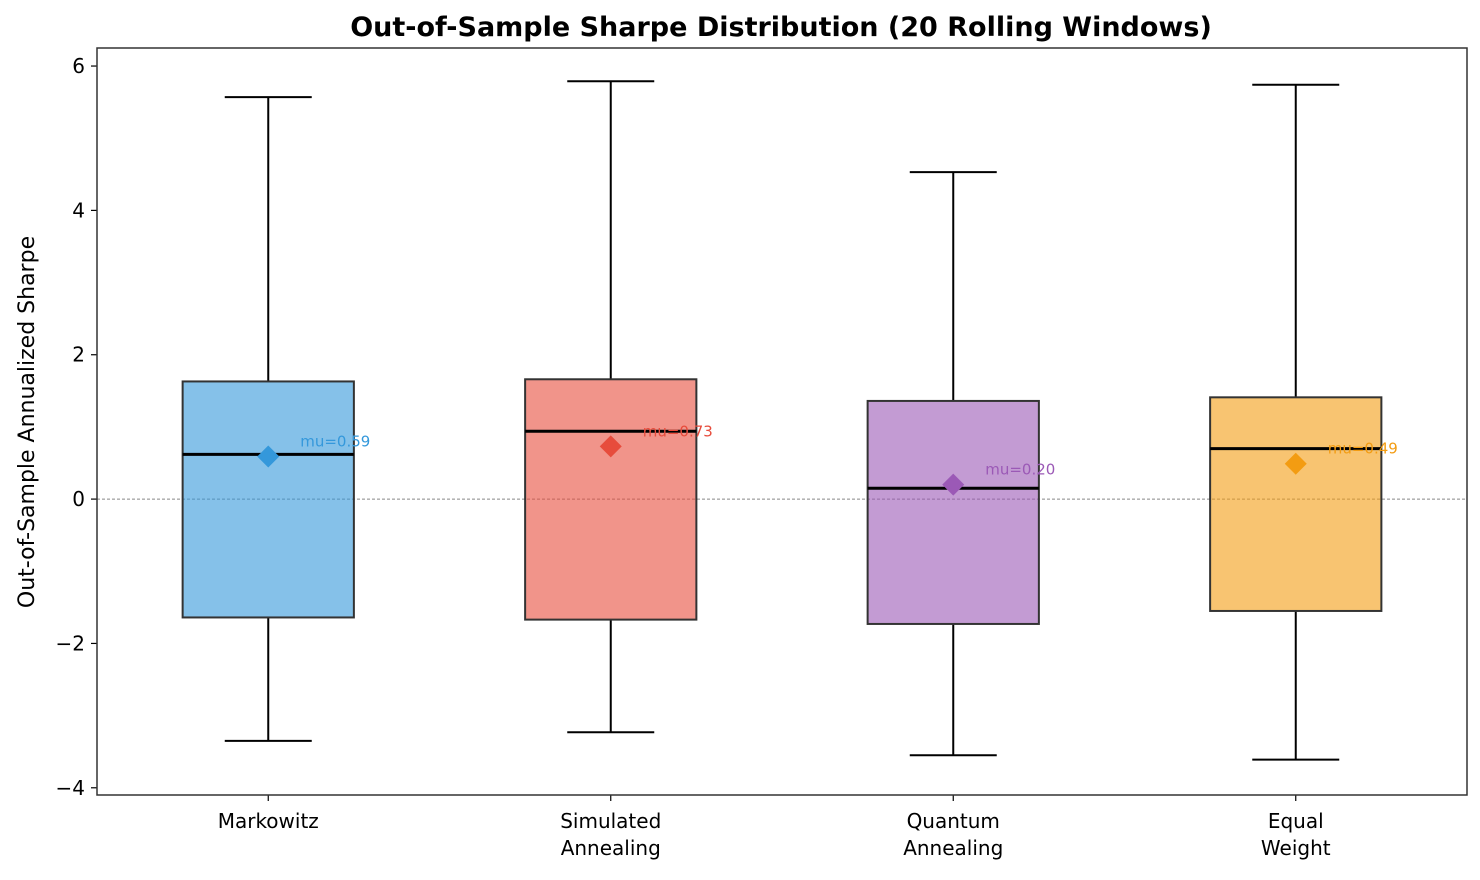  What do you see at coordinates (78, 355) in the screenshot?
I see `y-tick-label: 2` at bounding box center [78, 355].